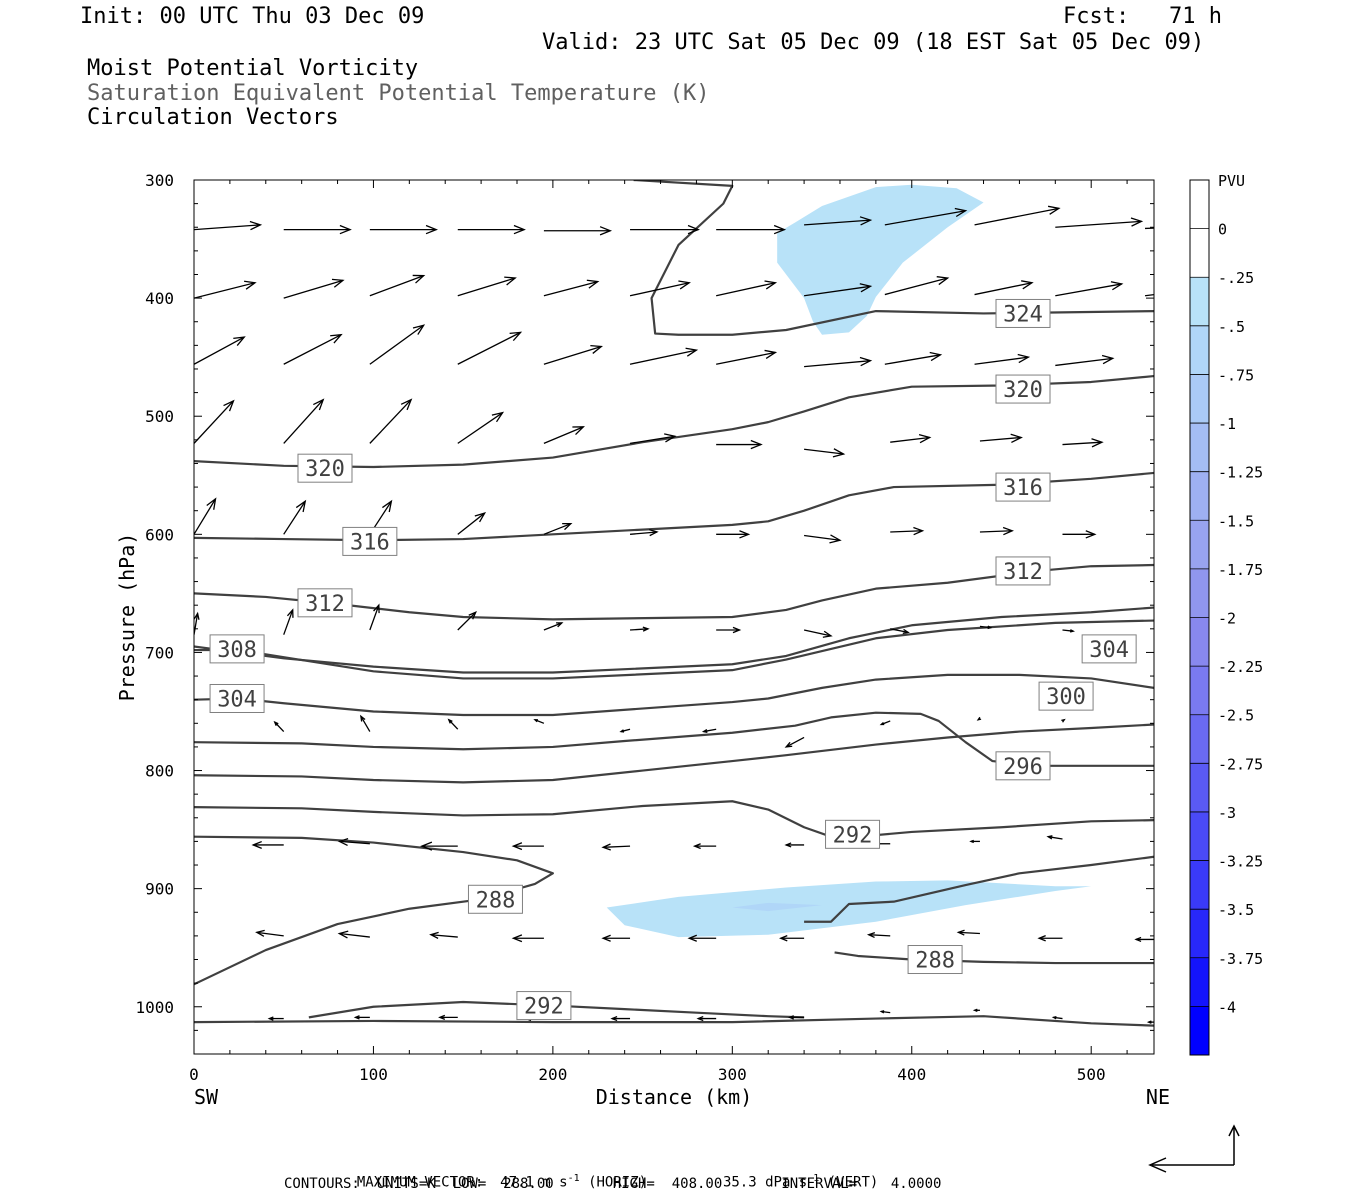 The height and width of the screenshot is (1200, 1350). I want to click on contour-label: 292, so click(853, 834).